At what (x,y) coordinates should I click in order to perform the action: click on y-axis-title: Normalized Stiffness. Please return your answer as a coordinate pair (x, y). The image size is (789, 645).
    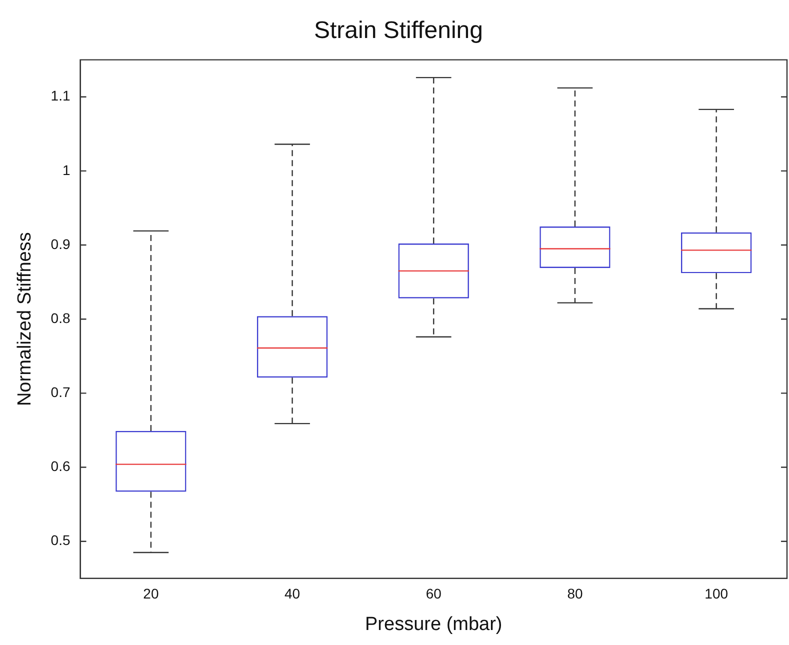
    Looking at the image, I should click on (25, 319).